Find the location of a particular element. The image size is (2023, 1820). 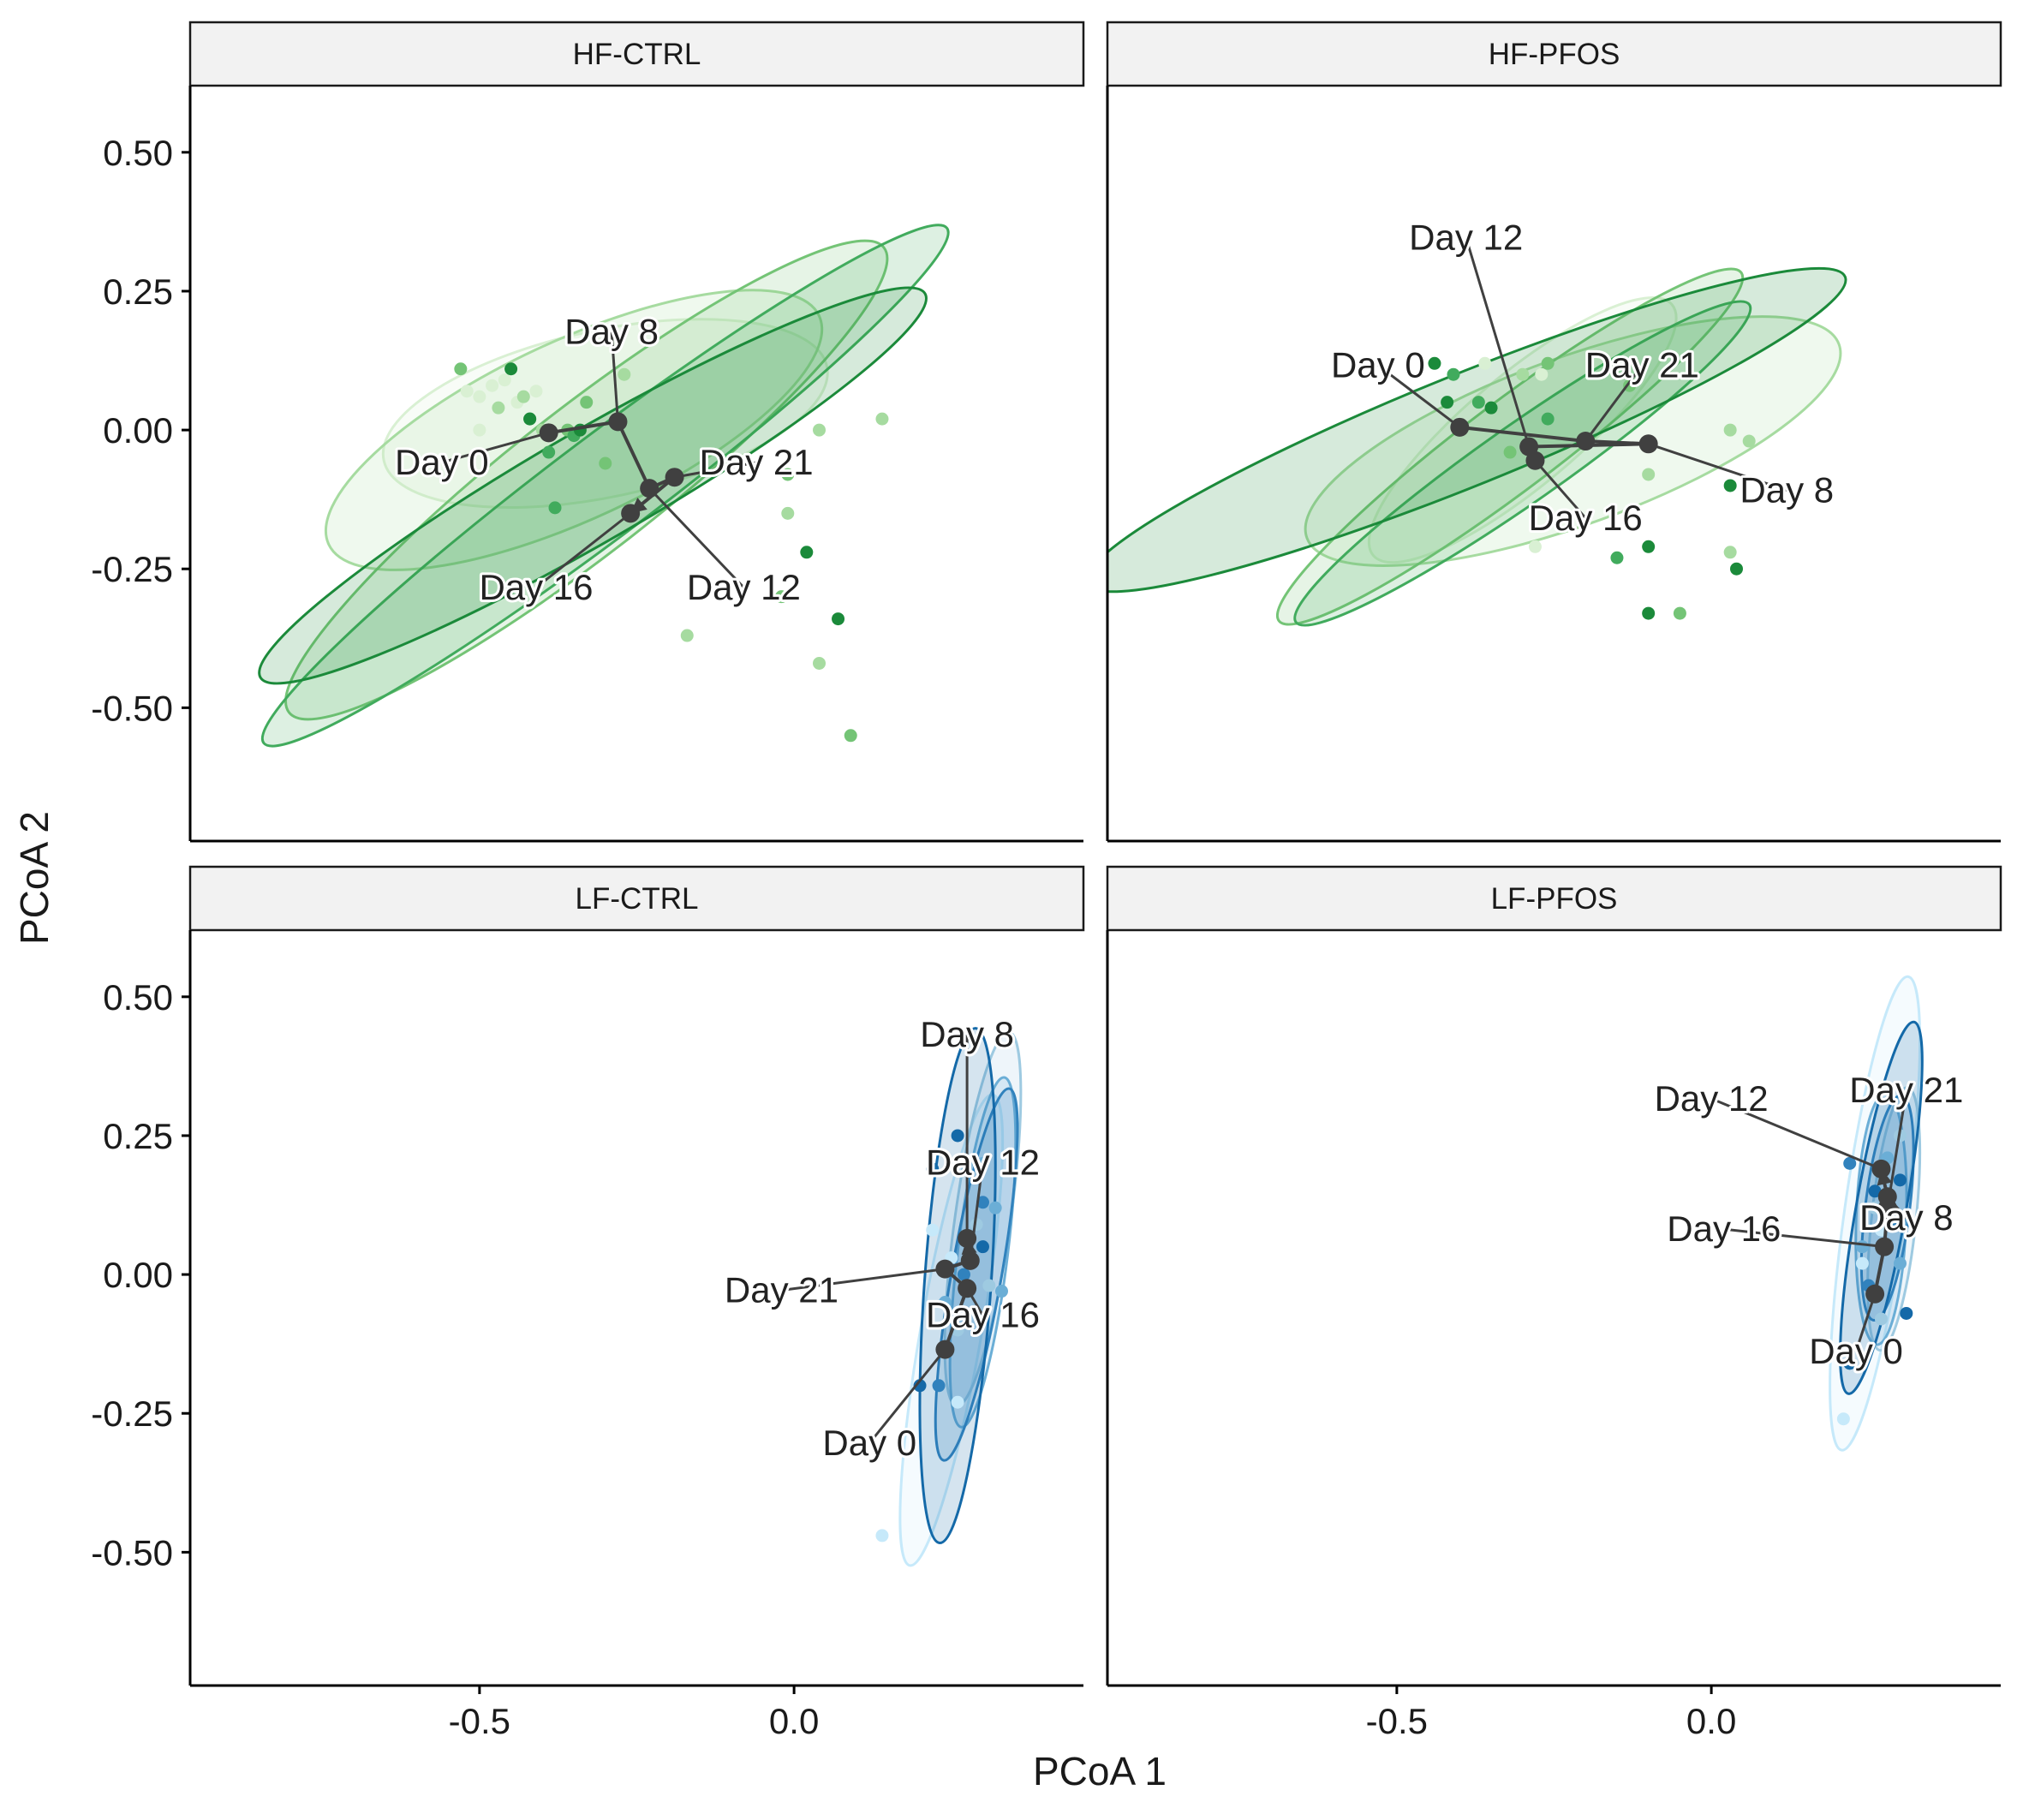

x-axis-title: PCoA 1 is located at coordinates (1100, 1771).